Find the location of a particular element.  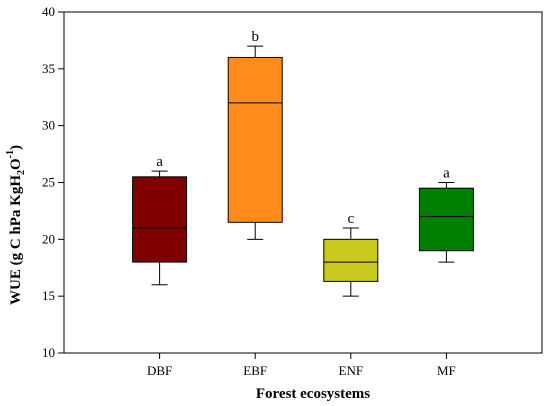

box-mf is located at coordinates (446, 219).